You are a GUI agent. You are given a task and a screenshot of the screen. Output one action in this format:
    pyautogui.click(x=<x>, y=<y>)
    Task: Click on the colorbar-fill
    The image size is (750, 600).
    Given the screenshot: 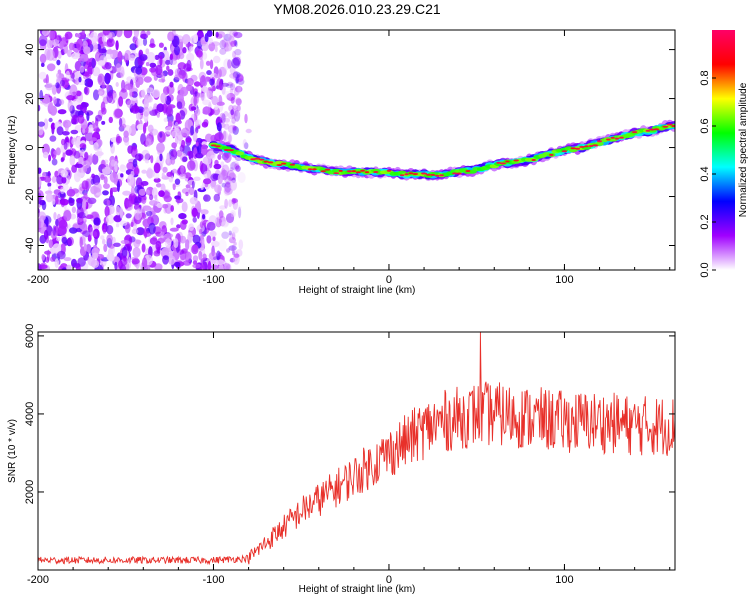 What is the action you would take?
    pyautogui.click(x=723, y=150)
    